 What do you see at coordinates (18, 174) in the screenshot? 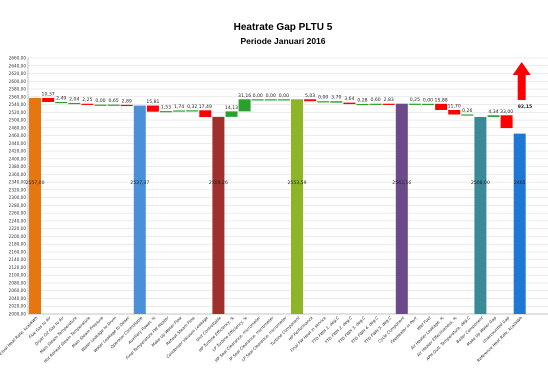
I see `y-tick-label: 2360,00` at bounding box center [18, 174].